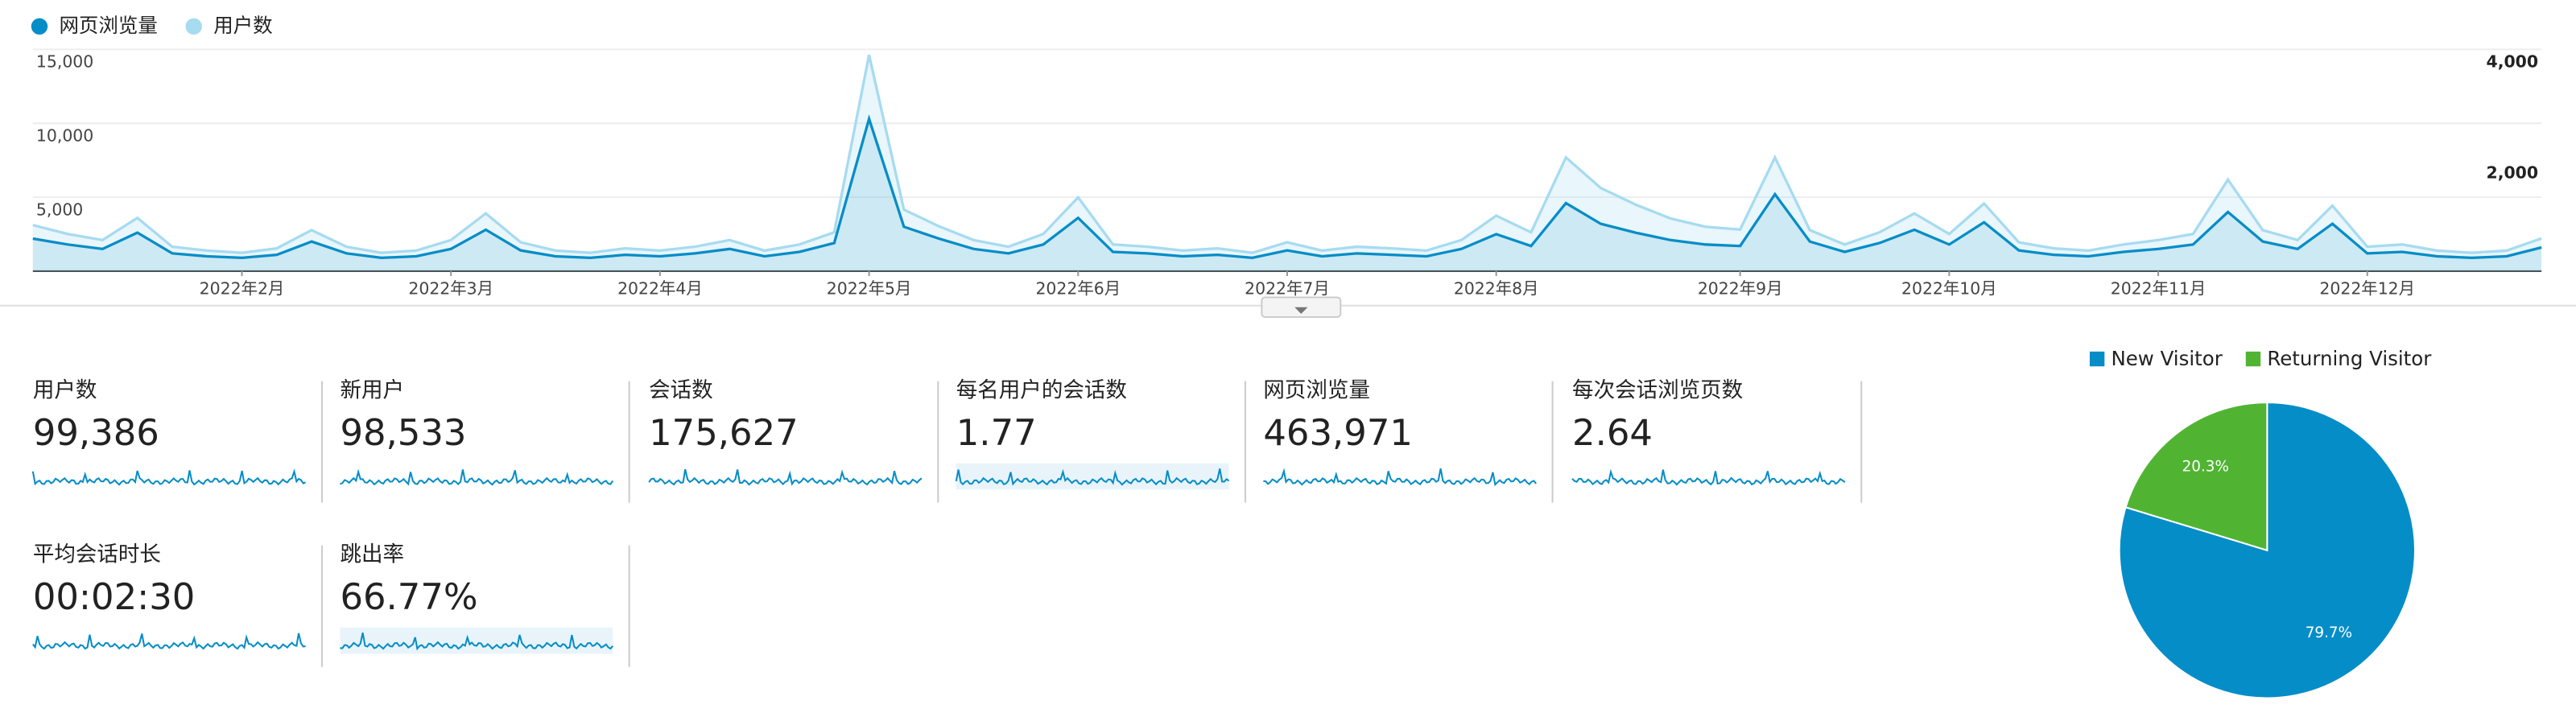  What do you see at coordinates (681, 389) in the screenshot?
I see `metric-label: 会话数` at bounding box center [681, 389].